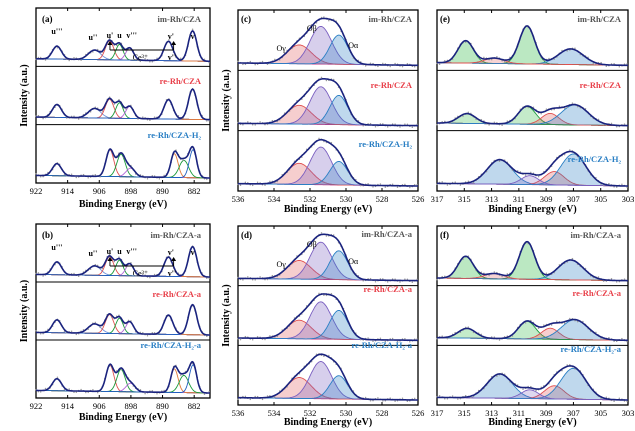  I want to click on sample-label: im-Rh/CZA-a, so click(175, 235).